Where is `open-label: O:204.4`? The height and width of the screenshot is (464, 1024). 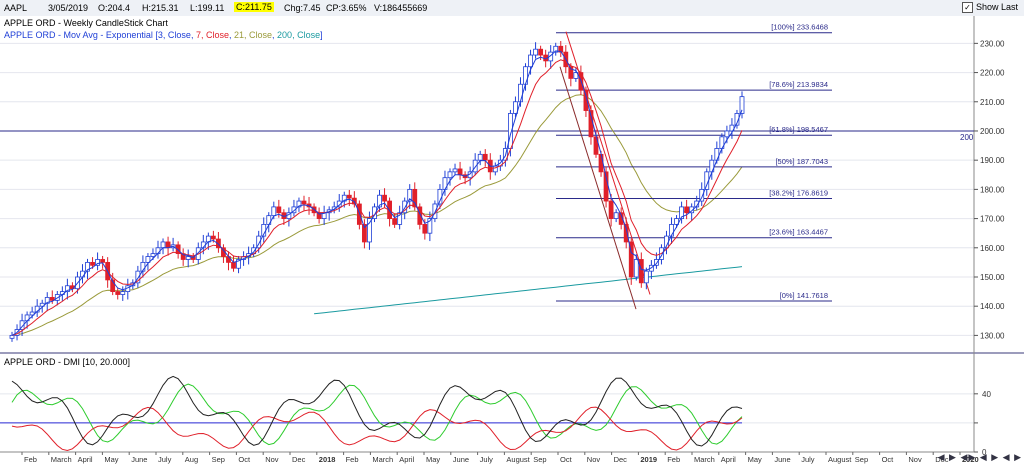 open-label: O:204.4 is located at coordinates (114, 8).